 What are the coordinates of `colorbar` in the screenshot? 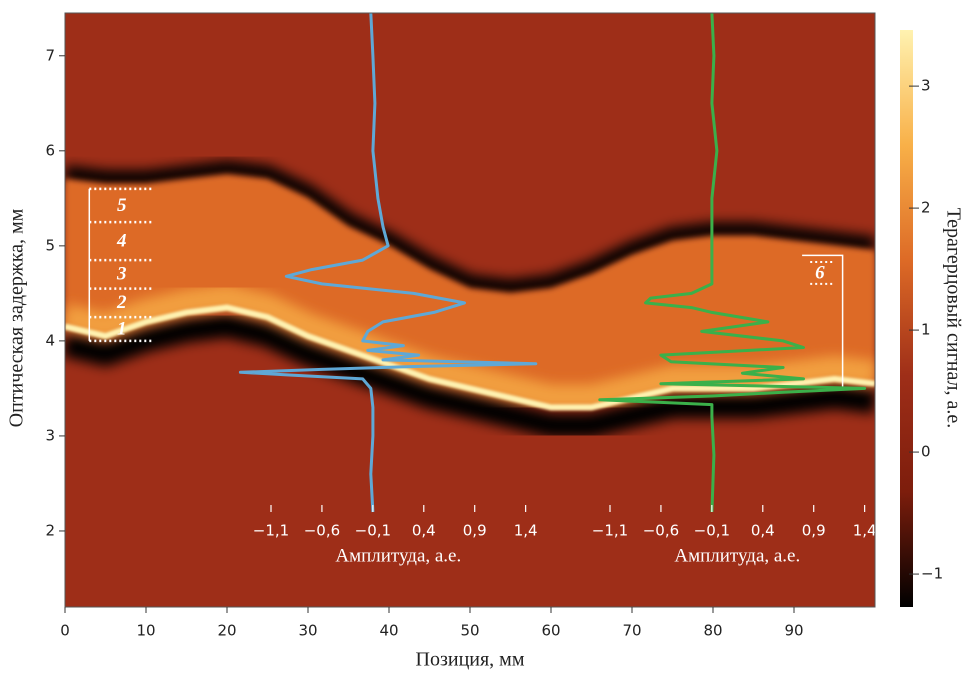 It's located at (906, 318).